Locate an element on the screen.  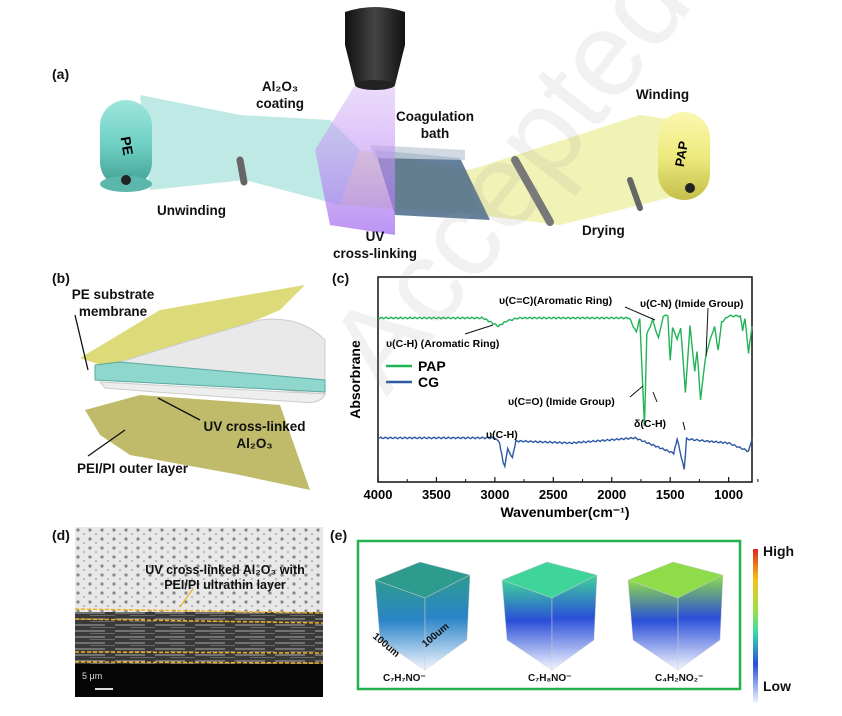
pe-line2: membrane is located at coordinates (113, 311).